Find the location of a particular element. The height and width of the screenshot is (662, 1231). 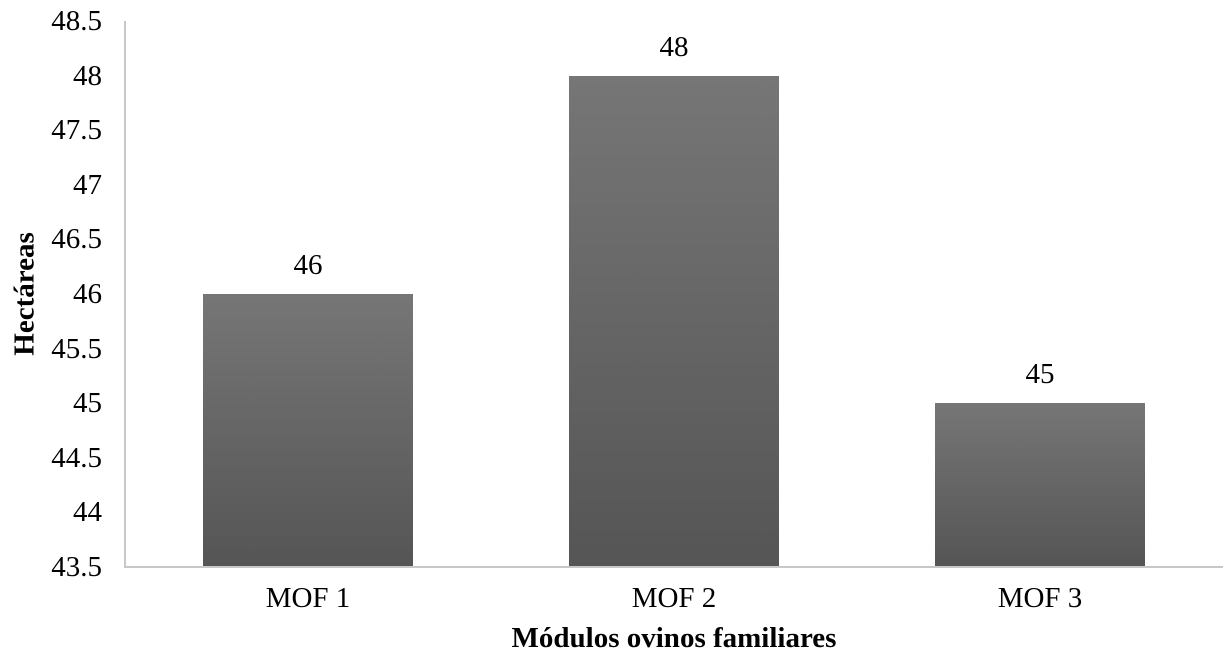

bar-value-label: 48 is located at coordinates (674, 46).